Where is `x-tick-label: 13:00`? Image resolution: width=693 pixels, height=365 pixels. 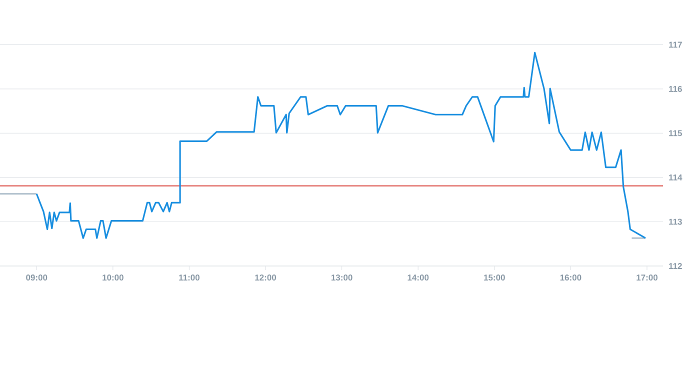
x-tick-label: 13:00 is located at coordinates (341, 277).